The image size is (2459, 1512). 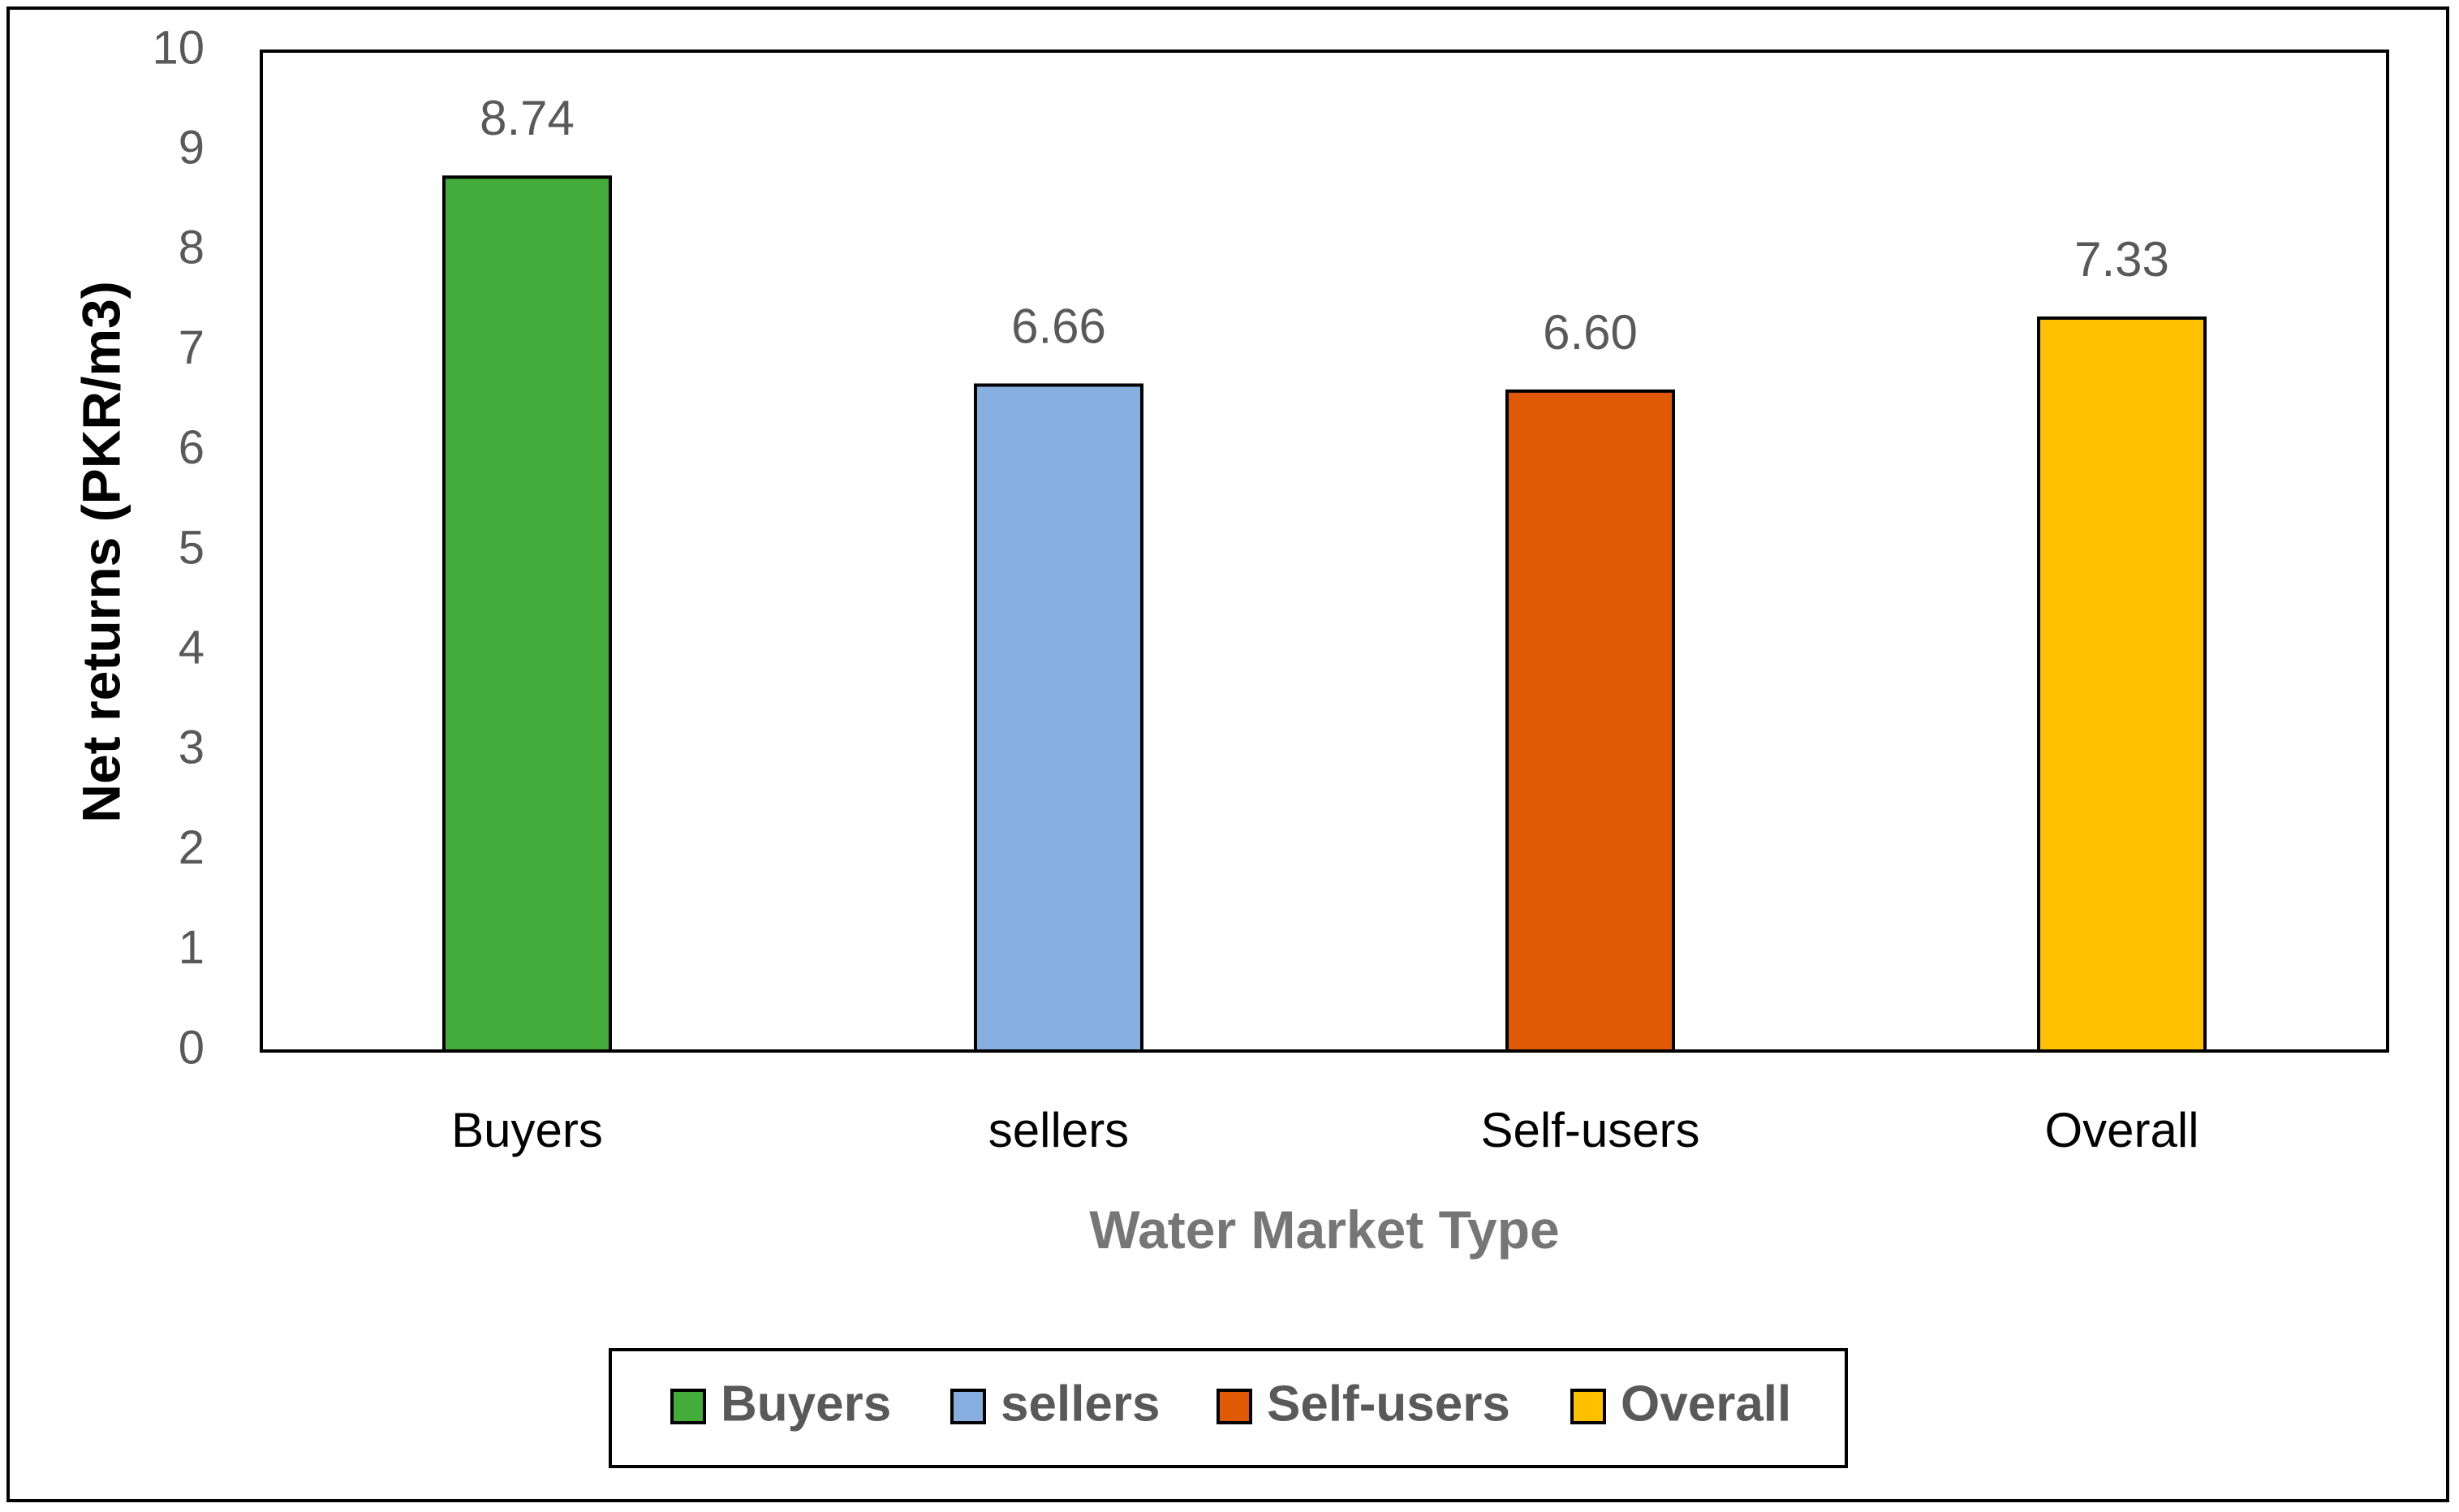 What do you see at coordinates (1058, 1130) in the screenshot?
I see `x-category-label: sellers` at bounding box center [1058, 1130].